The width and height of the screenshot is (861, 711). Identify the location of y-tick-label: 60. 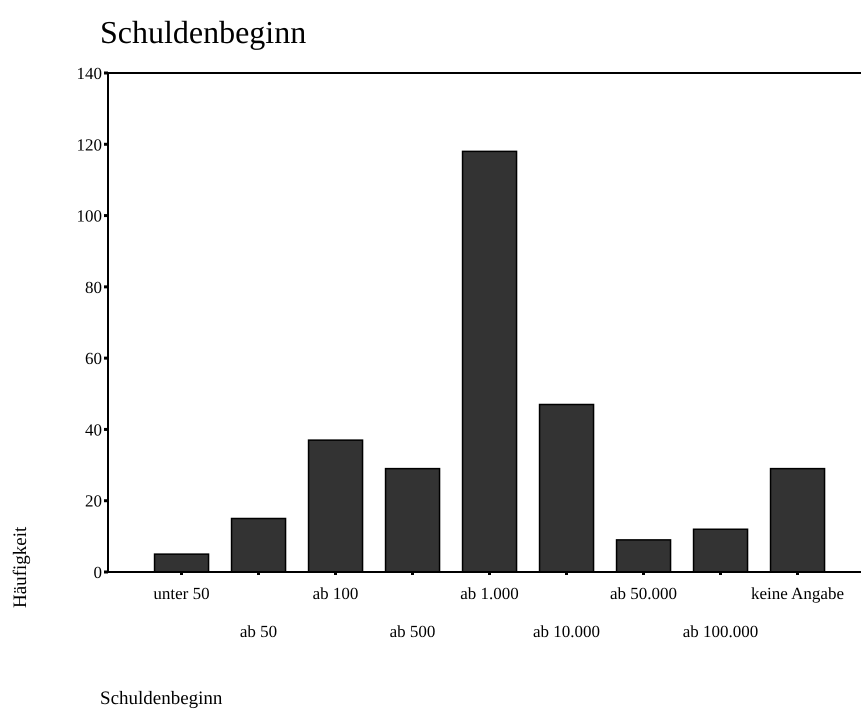
(93, 358).